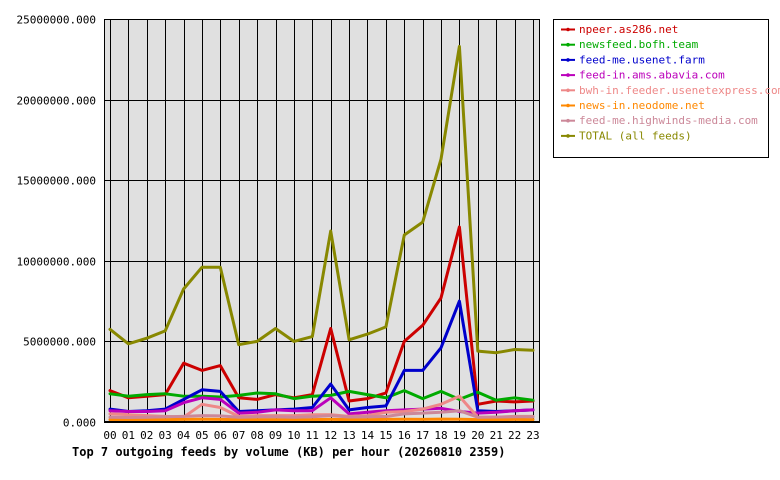 The width and height of the screenshot is (780, 480). I want to click on x-tick-label: 05, so click(201, 435).